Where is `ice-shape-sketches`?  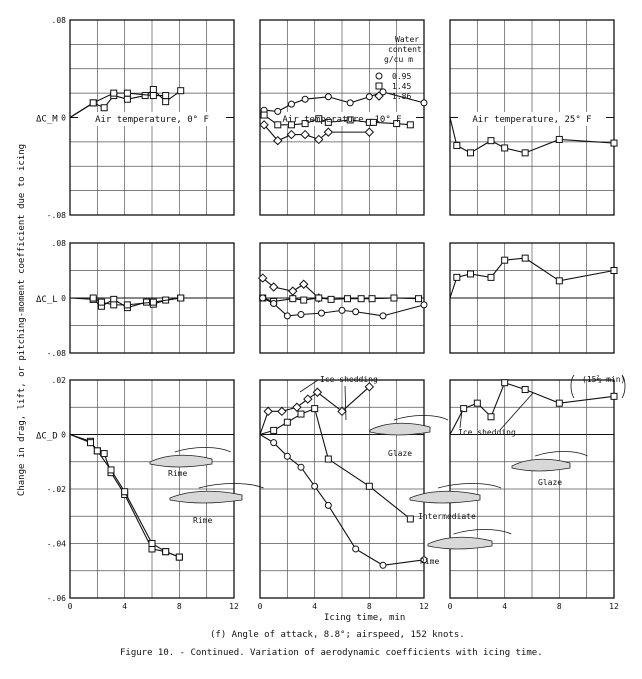 ice-shape-sketches is located at coordinates (368, 482).